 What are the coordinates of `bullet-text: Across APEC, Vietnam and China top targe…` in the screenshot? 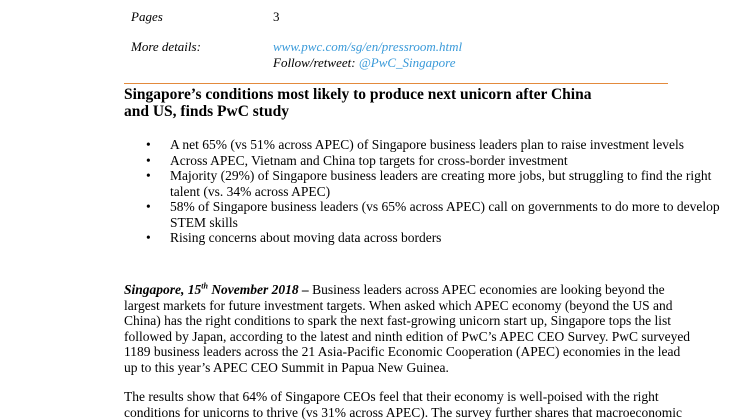 It's located at (369, 160).